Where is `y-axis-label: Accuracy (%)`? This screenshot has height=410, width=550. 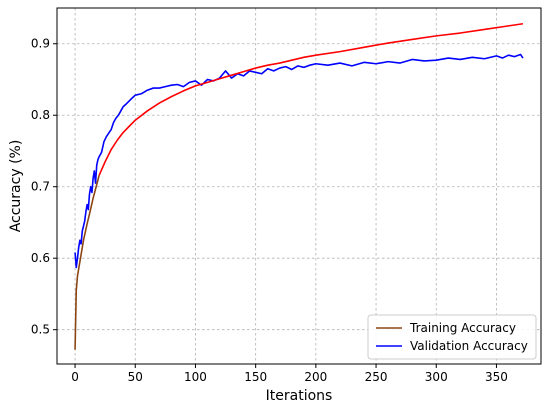 y-axis-label: Accuracy (%) is located at coordinates (16, 186).